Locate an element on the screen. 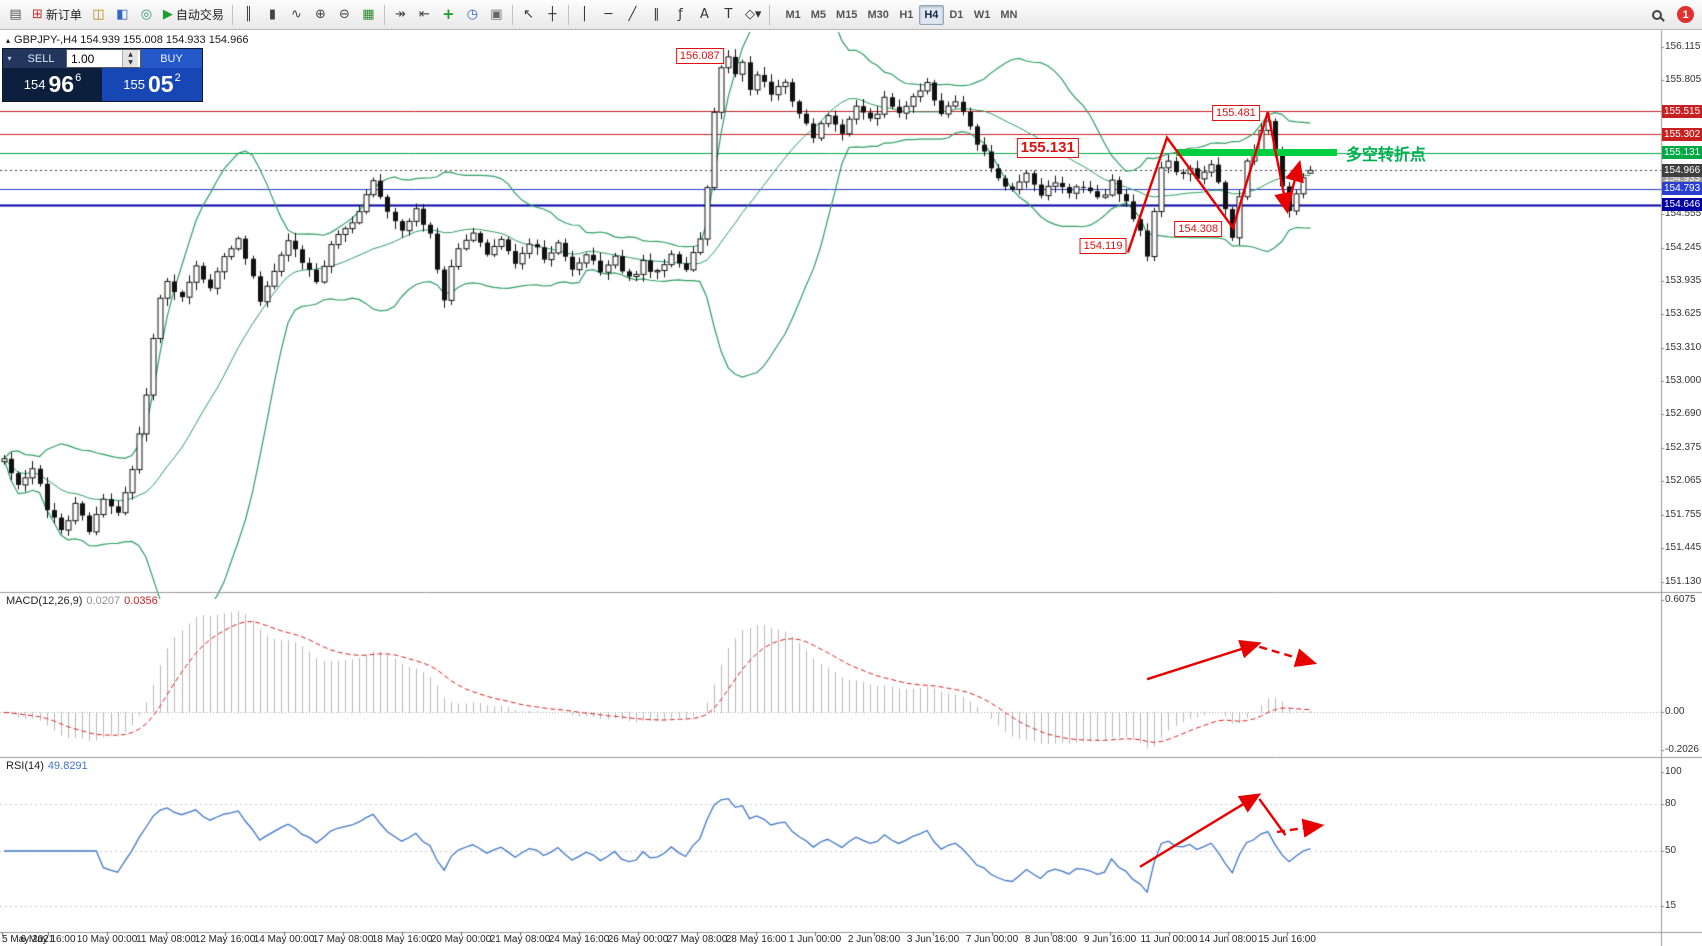  macd-main-value: 0.0207 is located at coordinates (103, 601).